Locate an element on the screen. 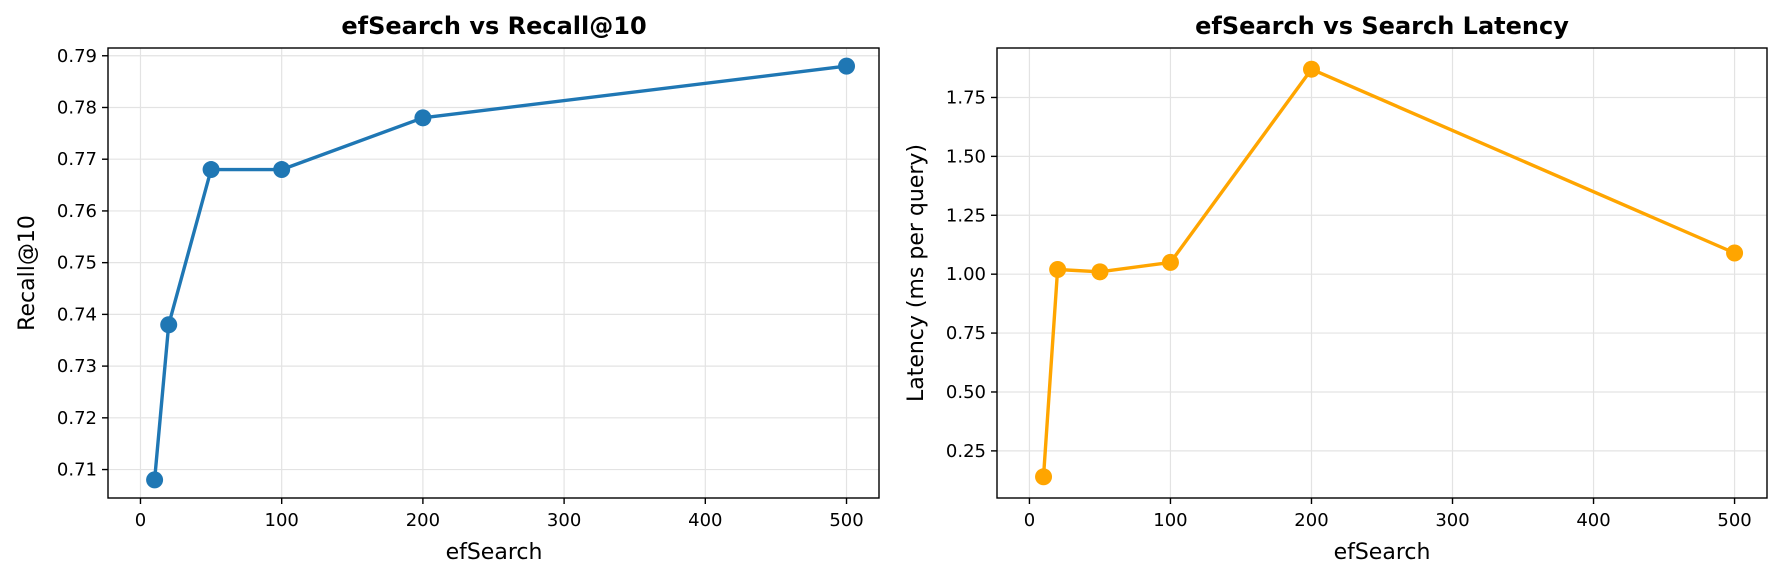 The height and width of the screenshot is (580, 1782). y-tick-label: 0.76 is located at coordinates (77, 211).